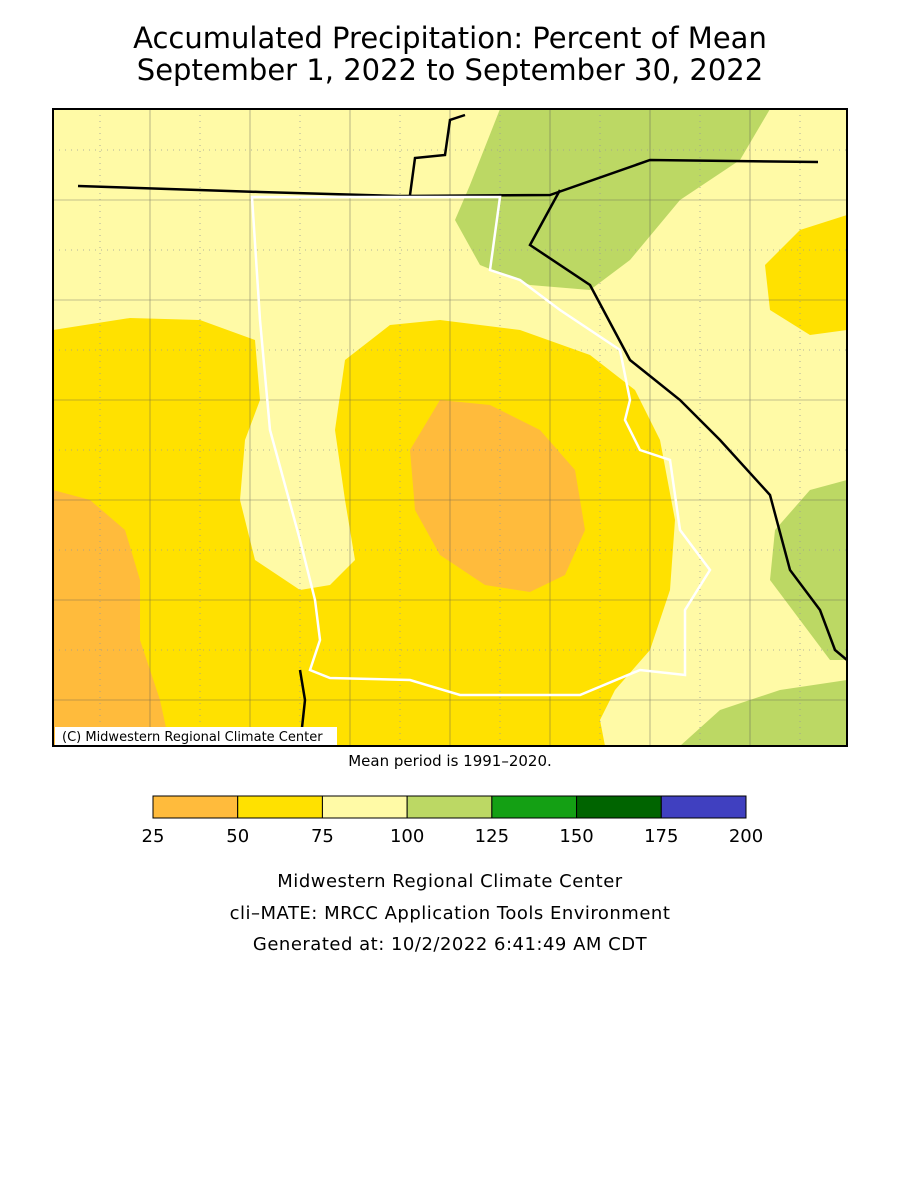 Image resolution: width=900 pixels, height=1204 pixels. I want to click on copyright-box, so click(196, 736).